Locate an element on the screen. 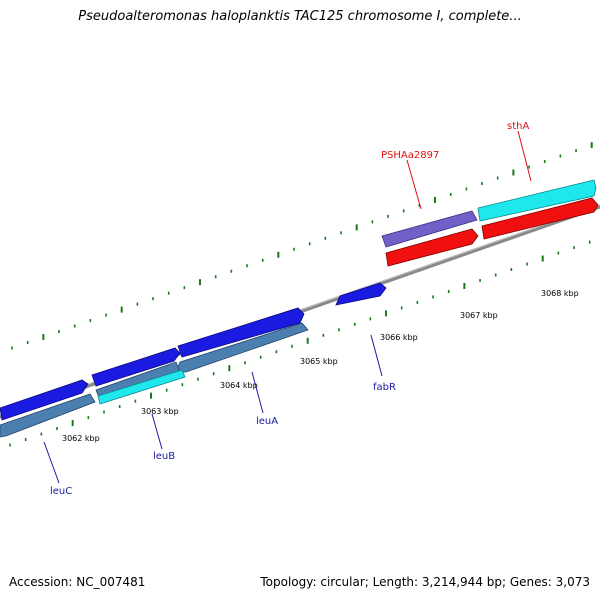  gene-arrow-purple is located at coordinates (429, 229).